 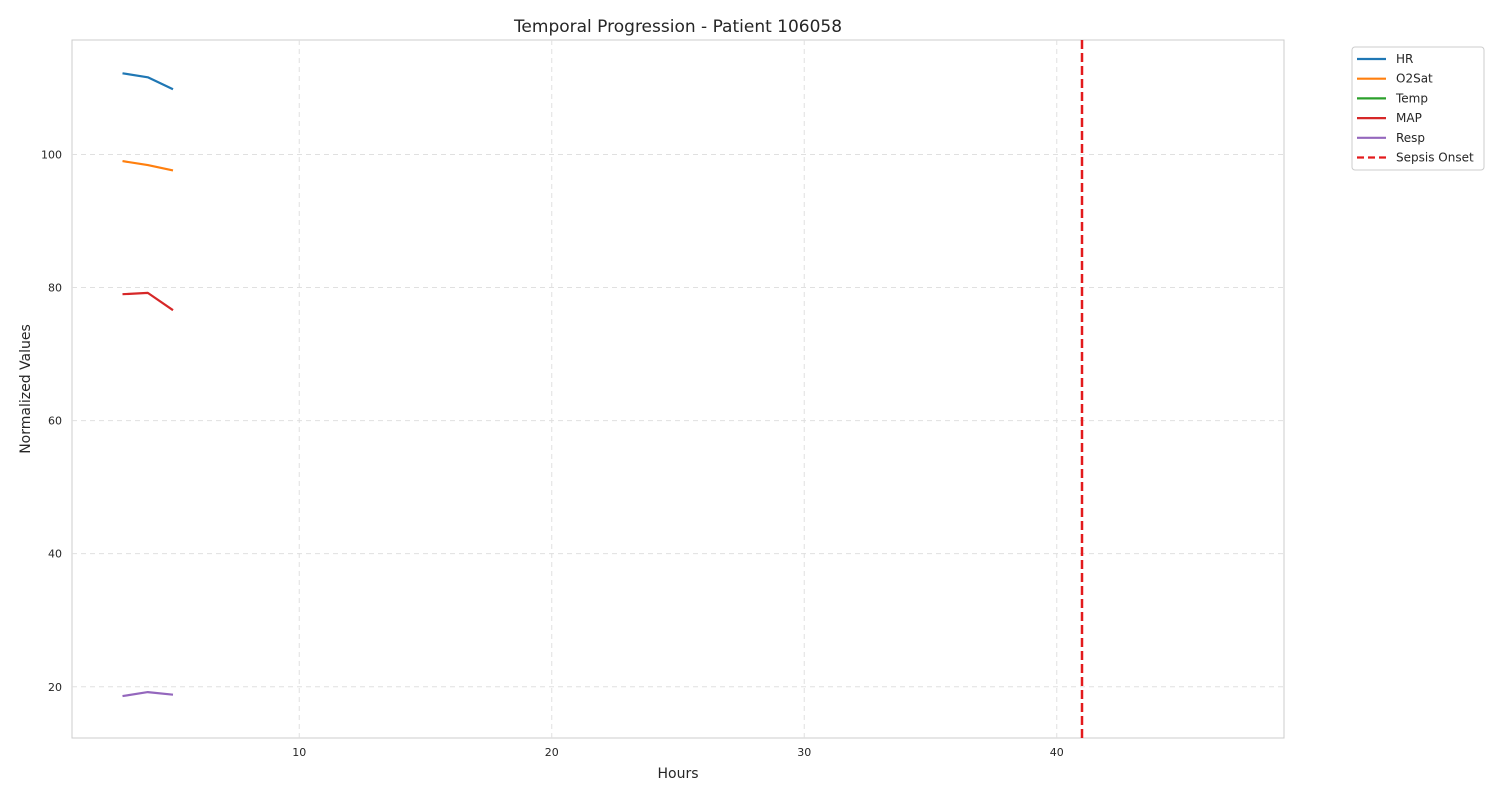 I want to click on series-lines, so click(x=148, y=385).